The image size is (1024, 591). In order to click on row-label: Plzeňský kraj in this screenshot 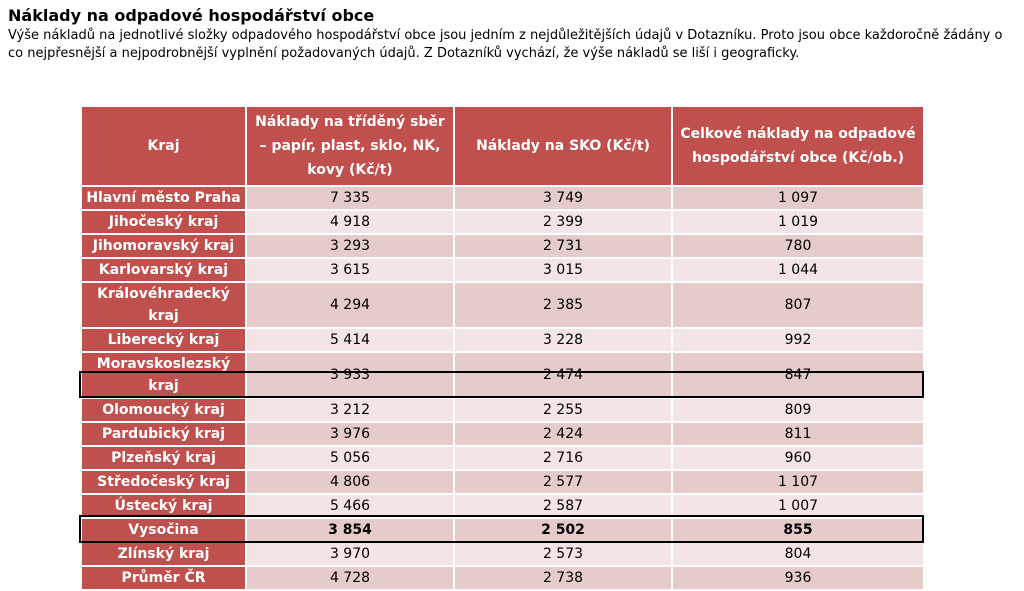, I will do `click(163, 458)`.